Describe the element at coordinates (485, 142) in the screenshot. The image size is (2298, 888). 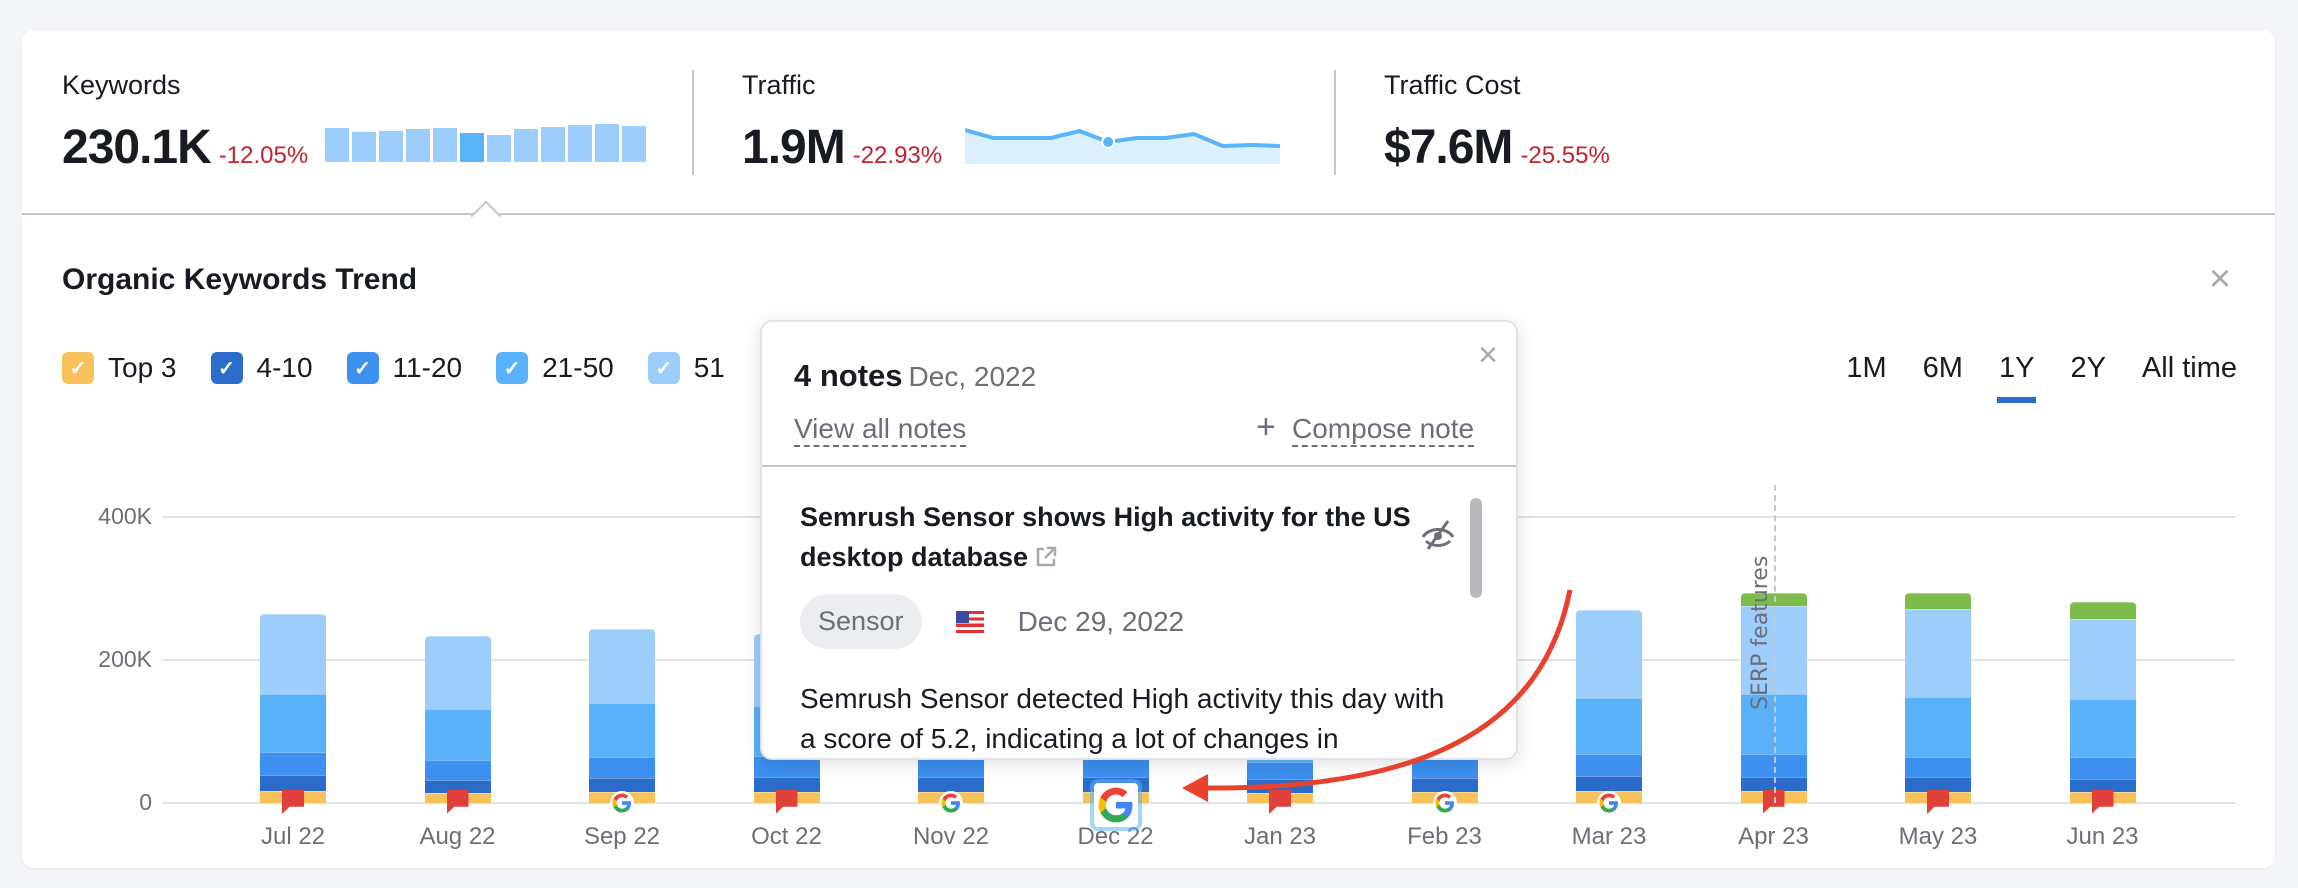
I see `keywords-sparkline` at that location.